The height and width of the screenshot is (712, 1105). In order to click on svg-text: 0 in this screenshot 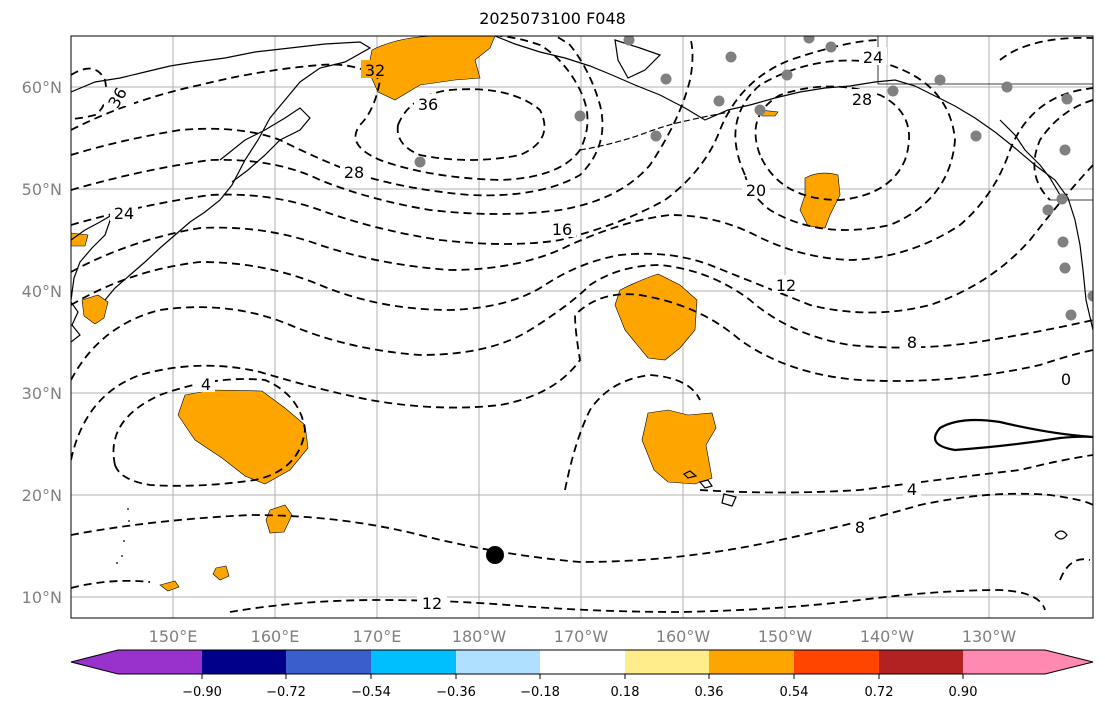, I will do `click(1066, 379)`.